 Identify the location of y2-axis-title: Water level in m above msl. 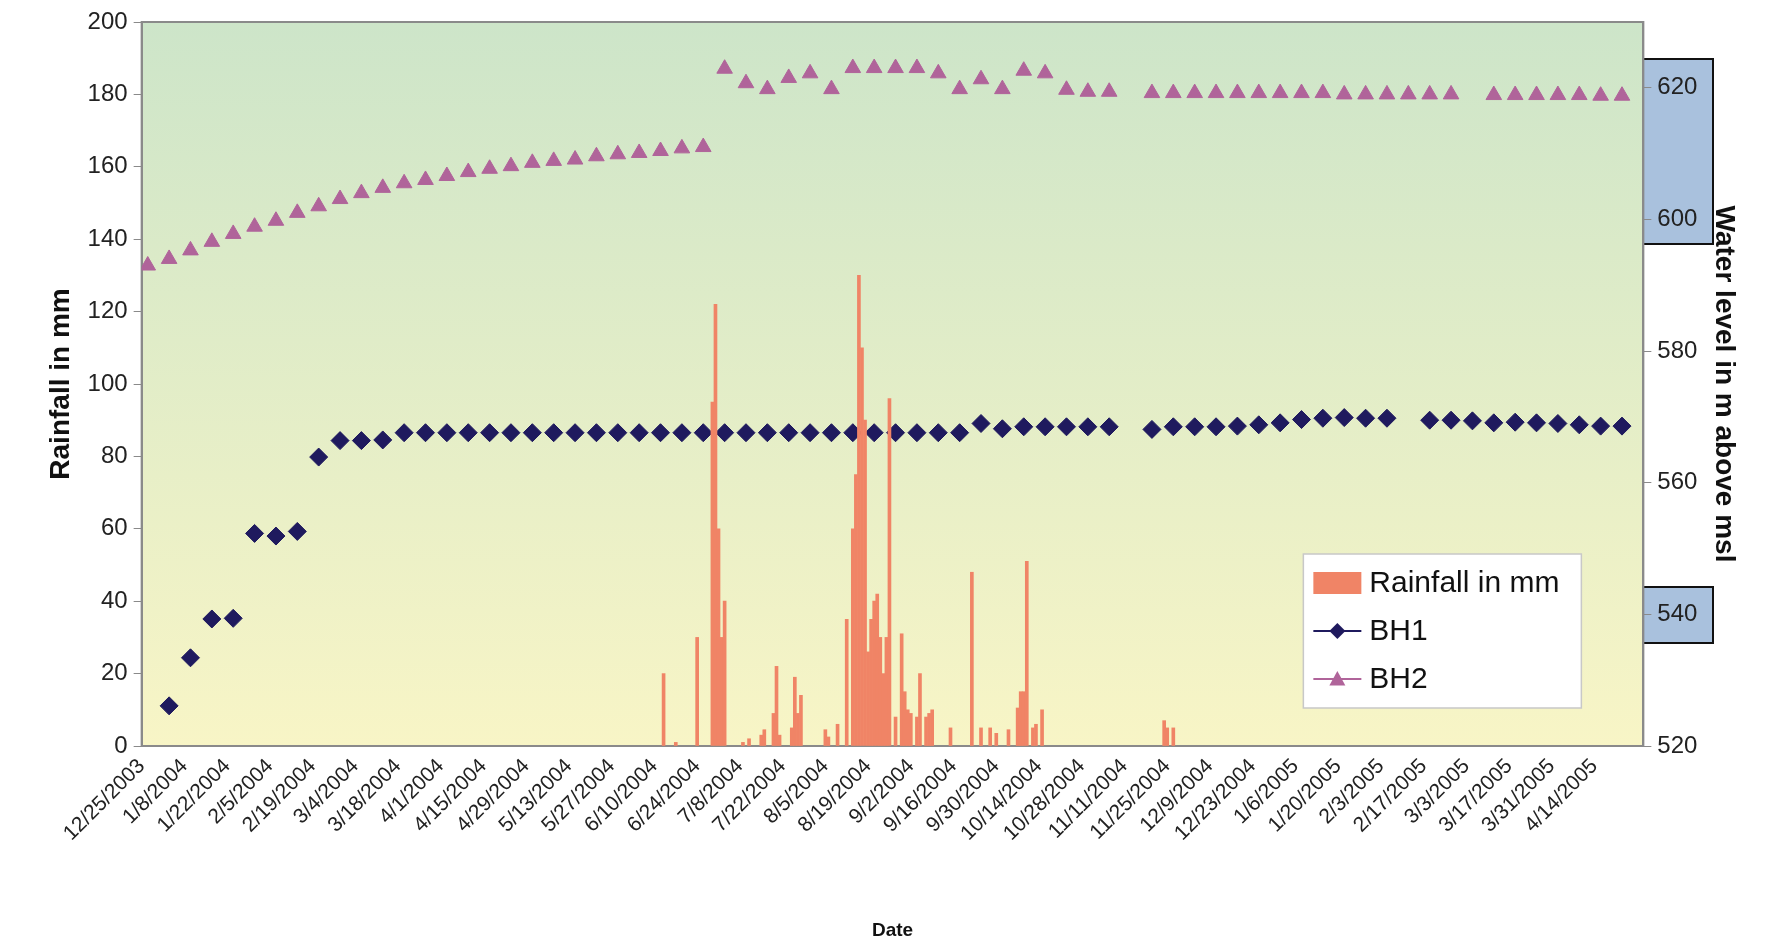
(1726, 384).